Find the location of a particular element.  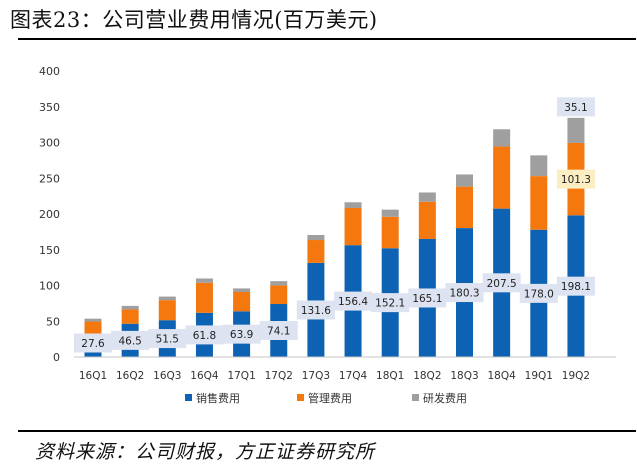

y-tick-label: 250 is located at coordinates (49, 178).